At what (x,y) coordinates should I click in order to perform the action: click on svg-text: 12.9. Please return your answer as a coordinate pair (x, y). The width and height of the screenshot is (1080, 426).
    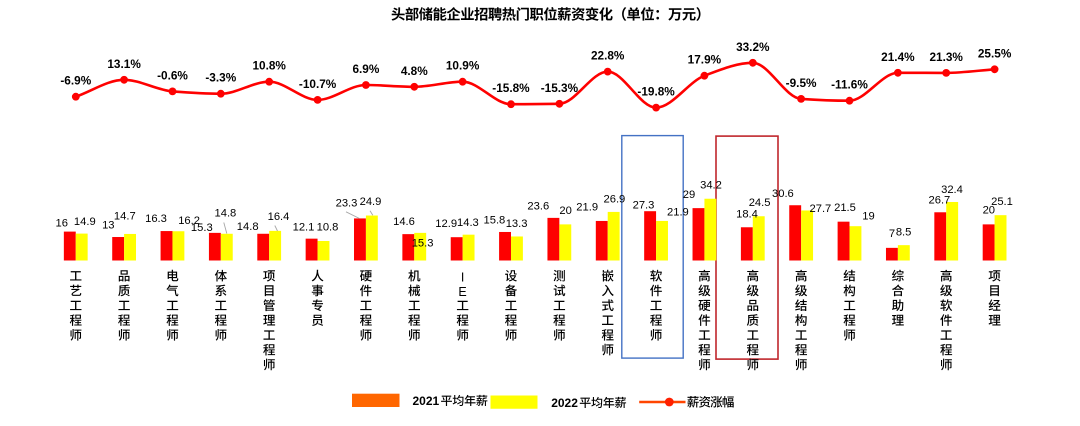
    Looking at the image, I should click on (446, 224).